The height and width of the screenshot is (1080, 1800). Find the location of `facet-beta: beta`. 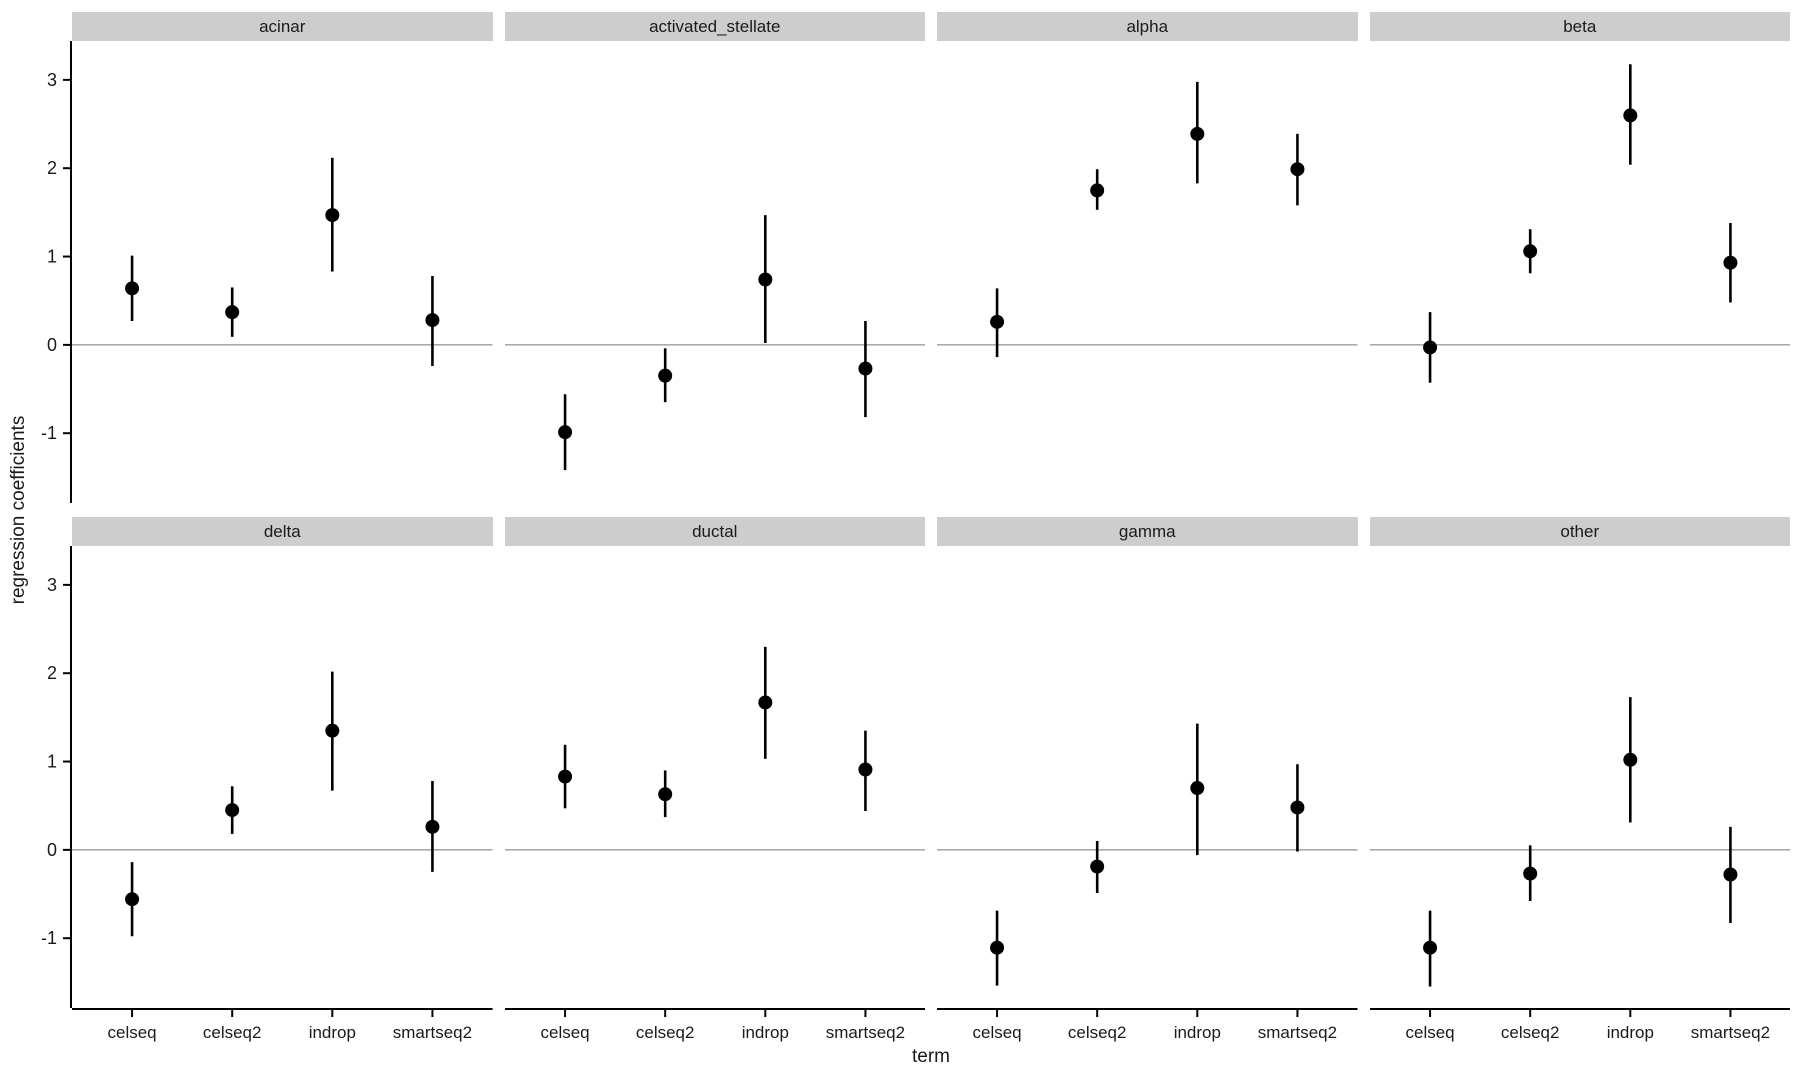

facet-beta: beta is located at coordinates (1579, 257).